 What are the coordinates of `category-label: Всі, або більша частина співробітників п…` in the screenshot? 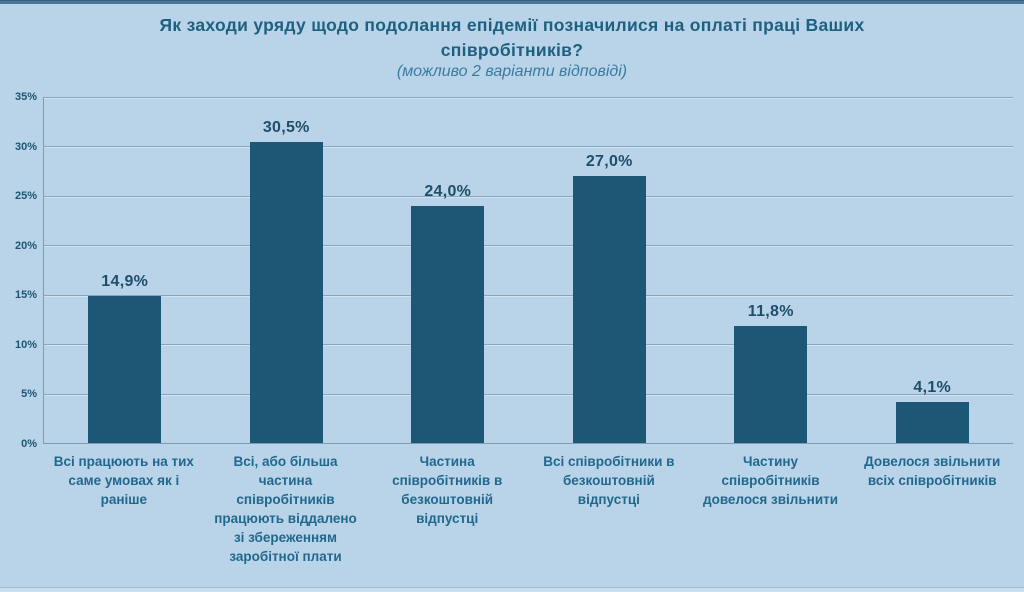 It's located at (285, 509).